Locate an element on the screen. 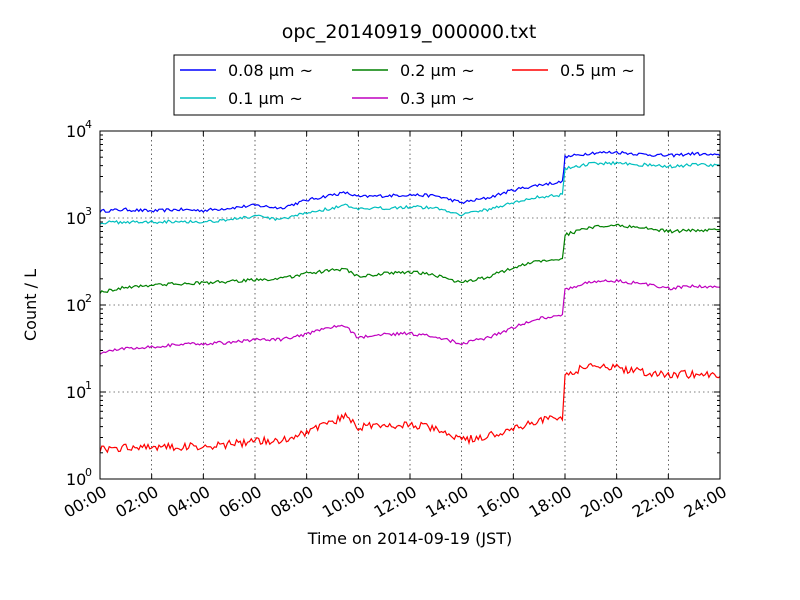  y-tick-exponent: 3 is located at coordinates (88, 211).